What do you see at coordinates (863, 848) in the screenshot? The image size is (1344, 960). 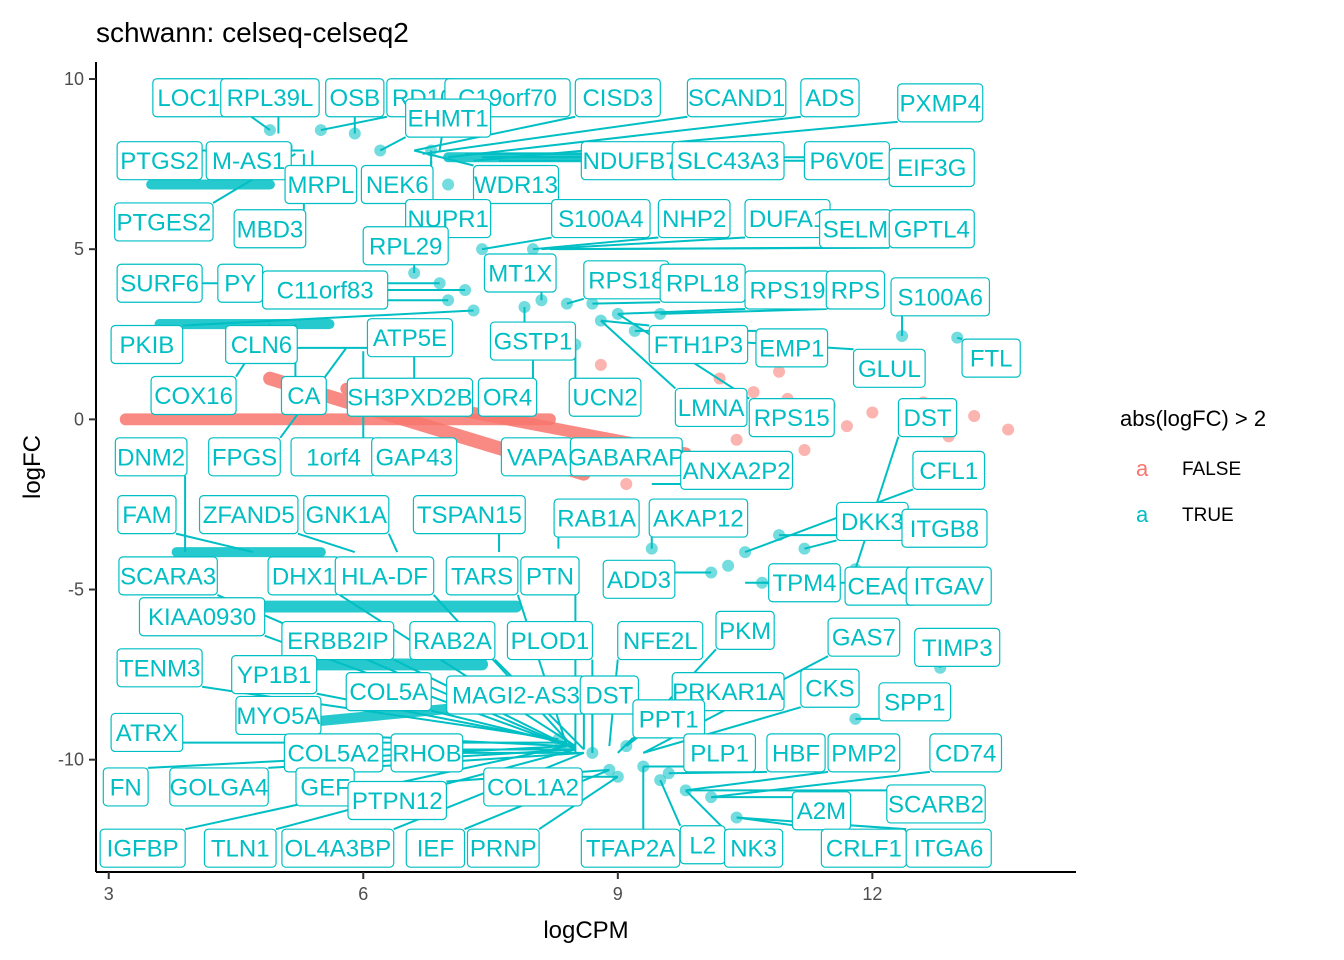 I see `gene-label: CRLF1` at bounding box center [863, 848].